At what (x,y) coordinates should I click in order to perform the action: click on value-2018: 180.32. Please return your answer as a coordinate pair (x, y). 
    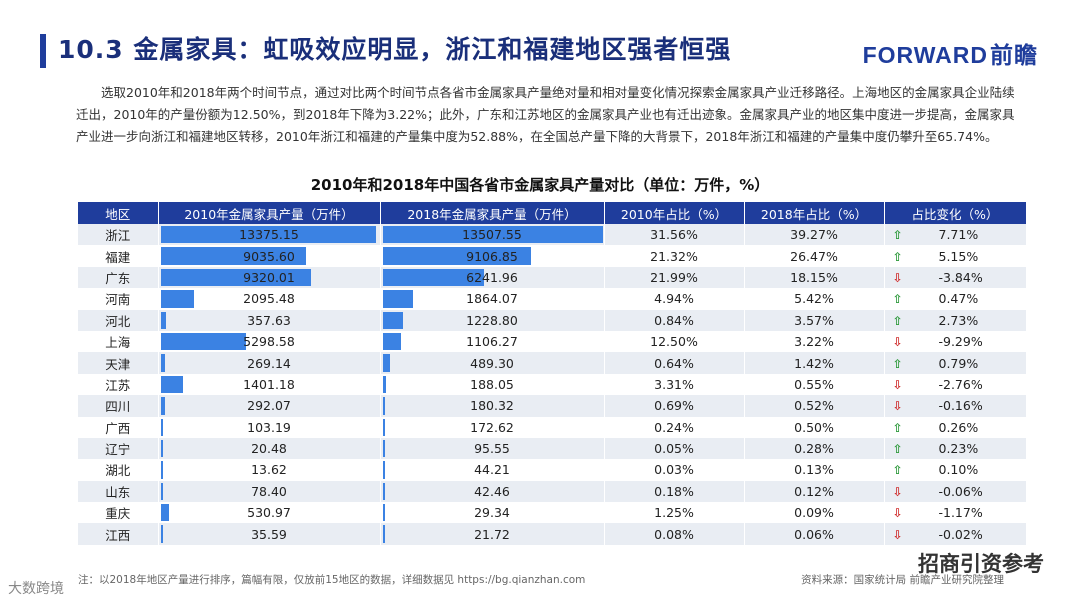
    Looking at the image, I should click on (492, 406).